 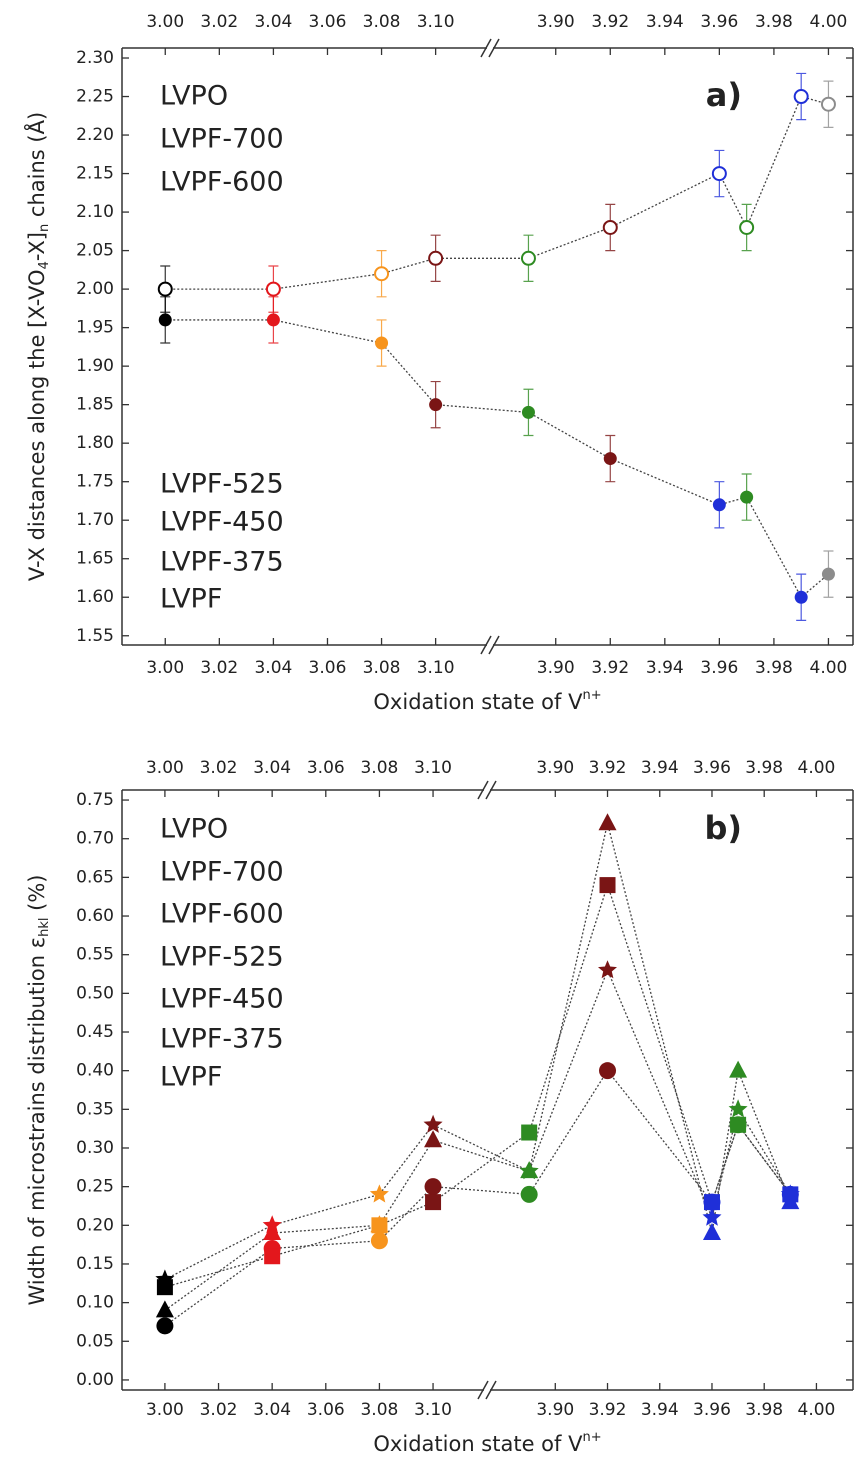 What do you see at coordinates (165, 22) in the screenshot?
I see `x-tick-label-top: 3.00` at bounding box center [165, 22].